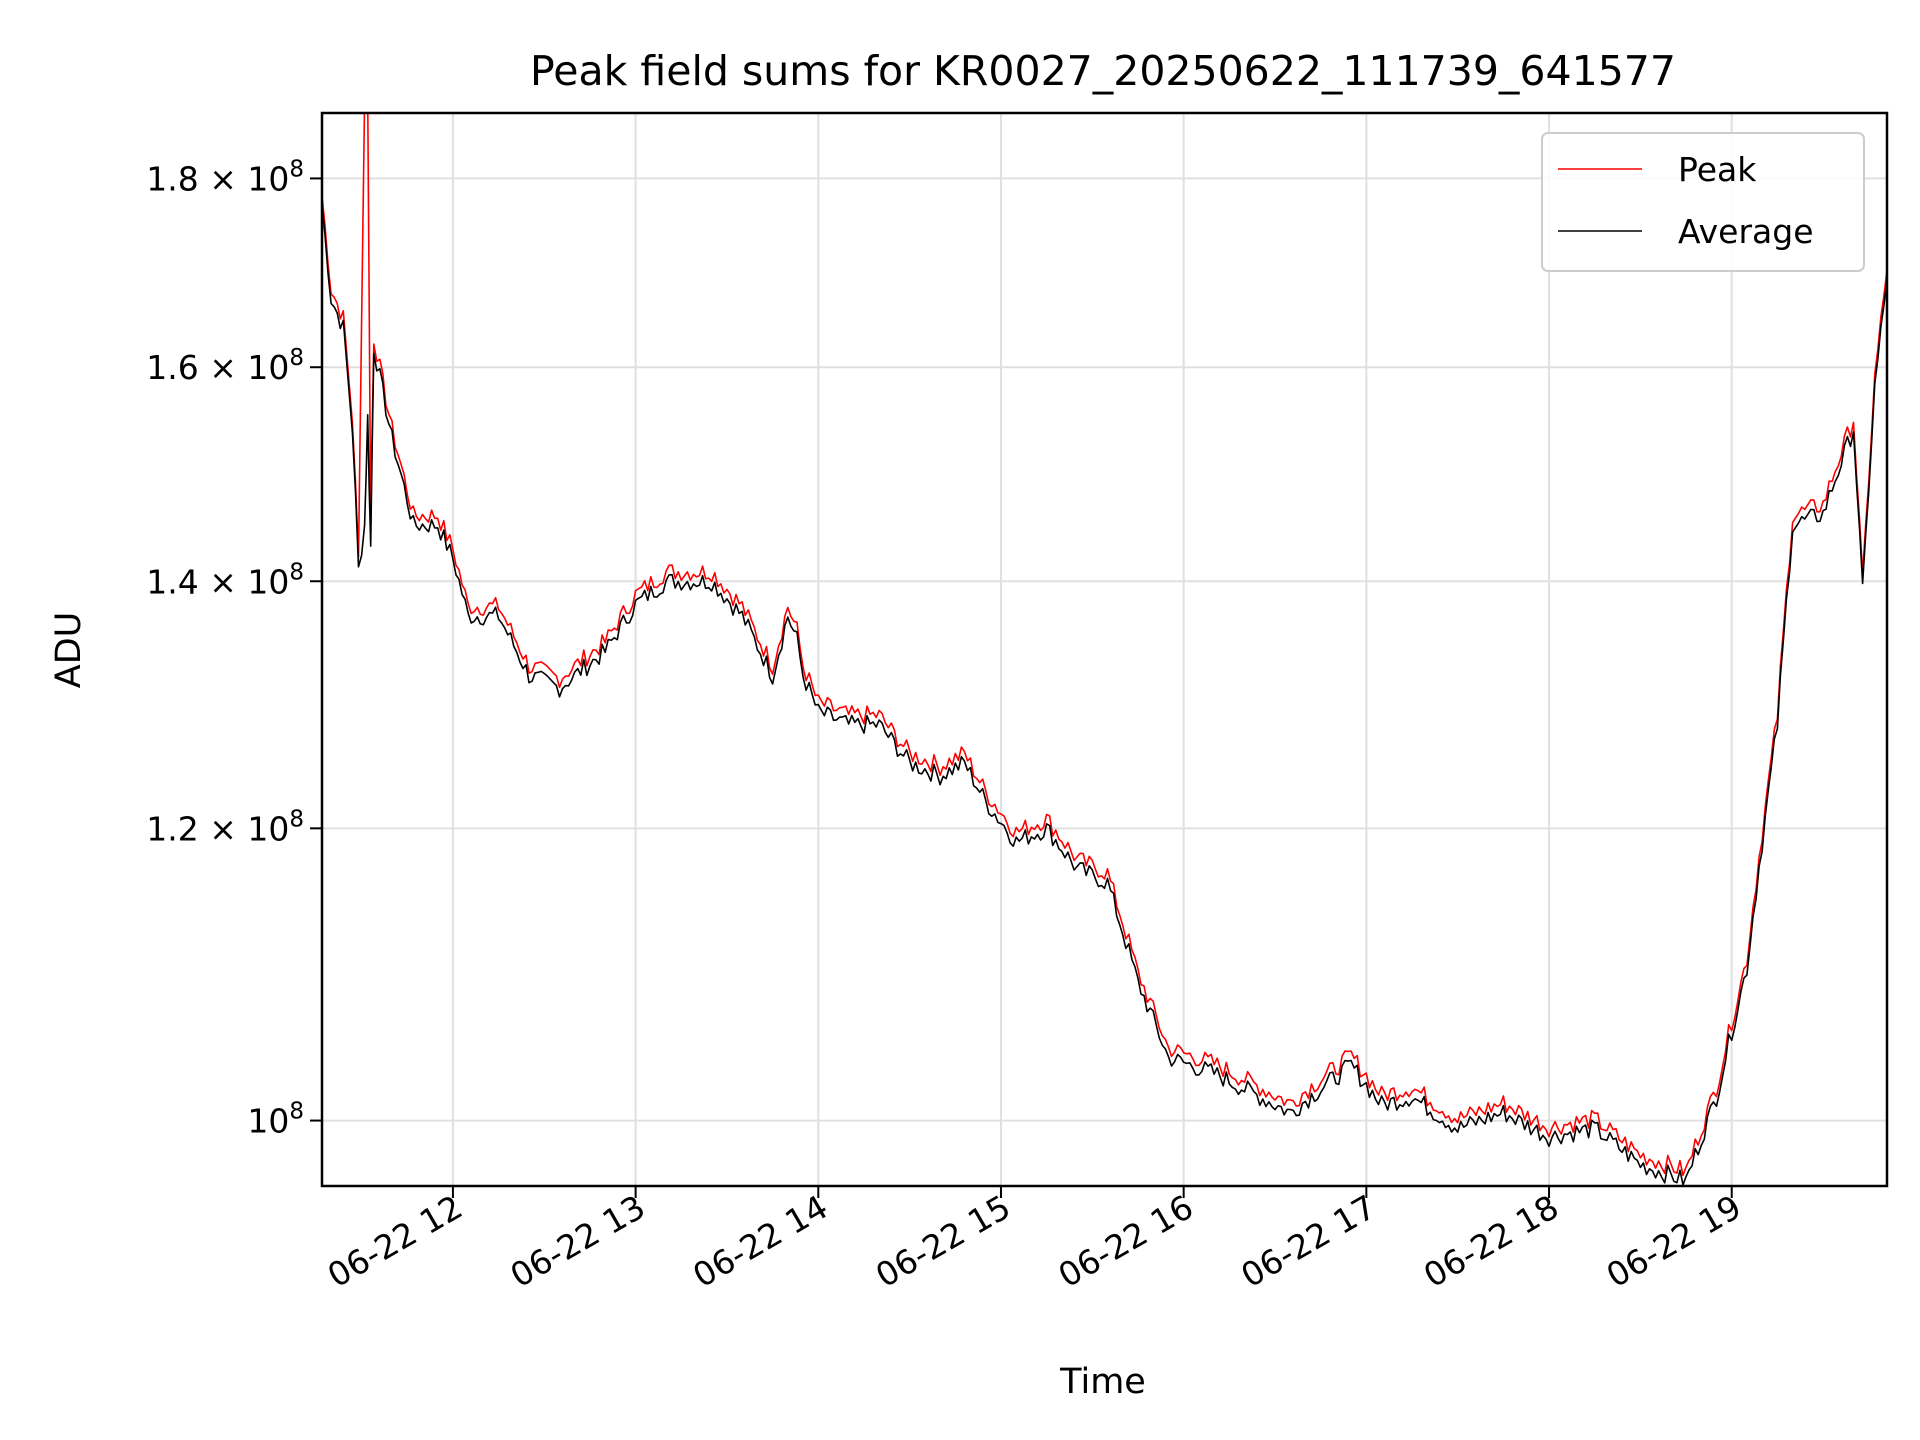  What do you see at coordinates (225, 366) in the screenshot?
I see `y-tick-label: 1.6 × 108` at bounding box center [225, 366].